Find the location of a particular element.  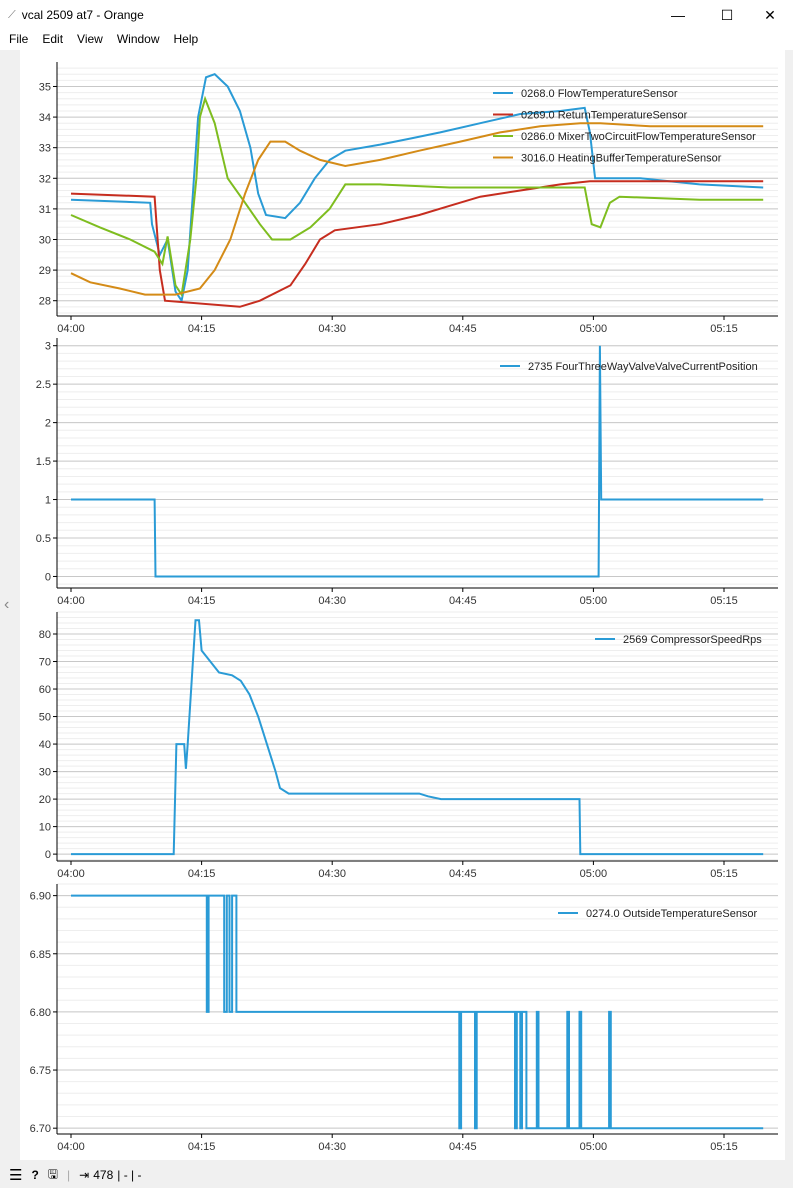

menu-file: File is located at coordinates (19, 39).